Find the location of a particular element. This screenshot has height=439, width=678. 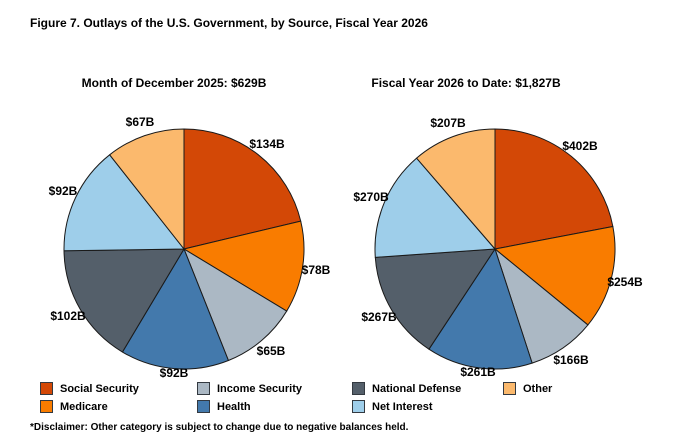

legend-label: Net Interest is located at coordinates (402, 406).